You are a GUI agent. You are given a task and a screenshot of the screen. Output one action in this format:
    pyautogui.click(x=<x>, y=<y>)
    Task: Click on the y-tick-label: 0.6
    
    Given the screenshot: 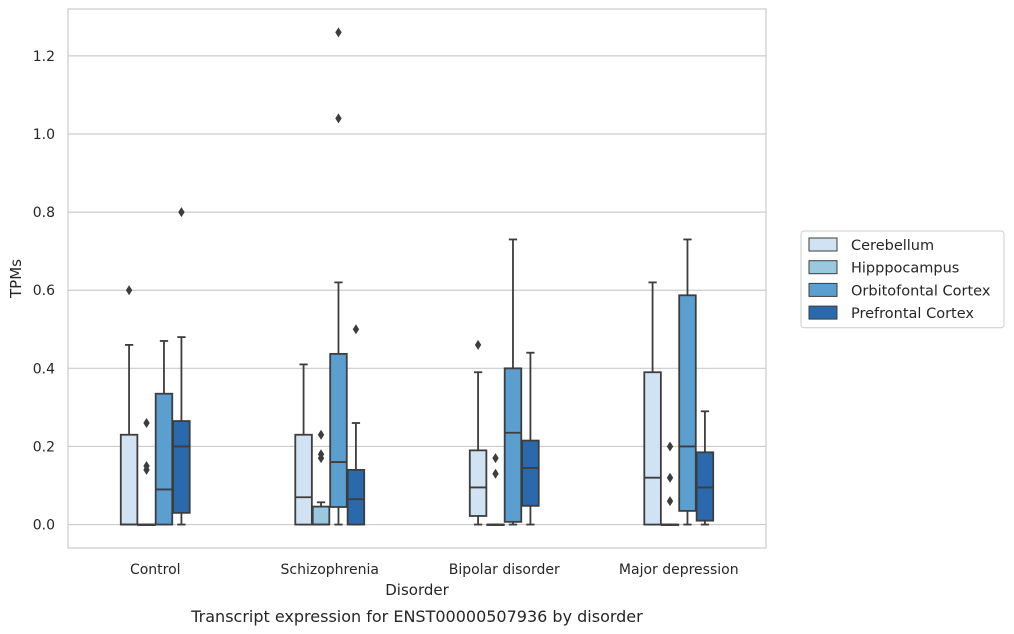 What is the action you would take?
    pyautogui.click(x=44, y=291)
    